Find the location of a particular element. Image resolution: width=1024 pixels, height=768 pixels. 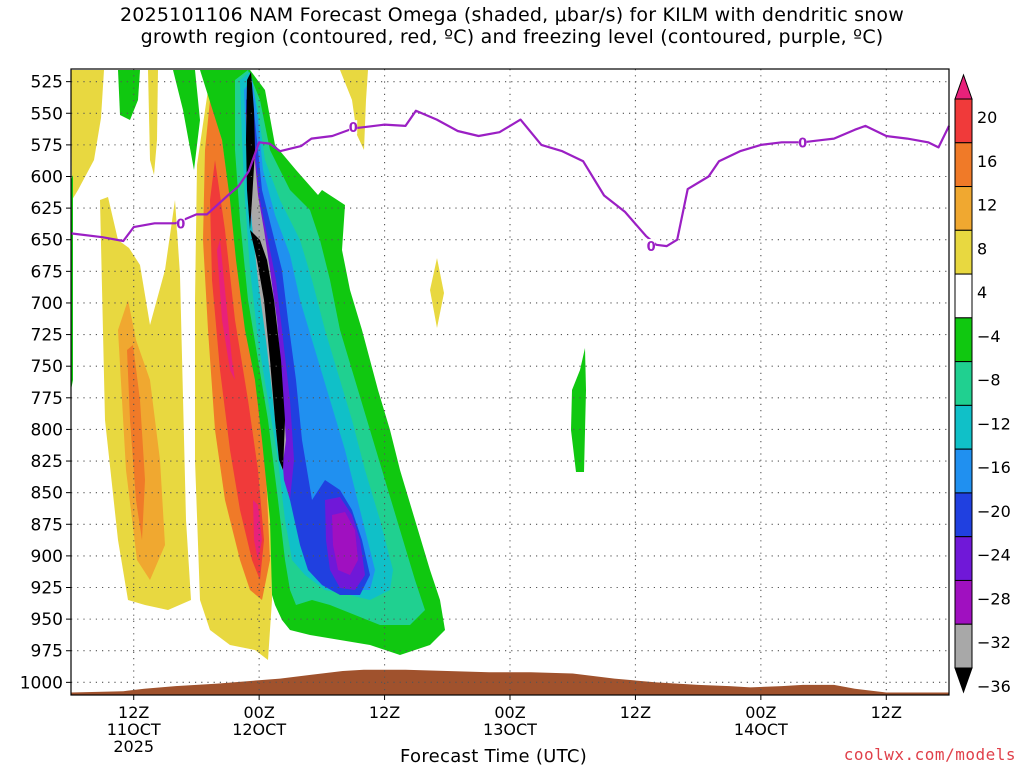

colorbar-label: 20 is located at coordinates (987, 117).